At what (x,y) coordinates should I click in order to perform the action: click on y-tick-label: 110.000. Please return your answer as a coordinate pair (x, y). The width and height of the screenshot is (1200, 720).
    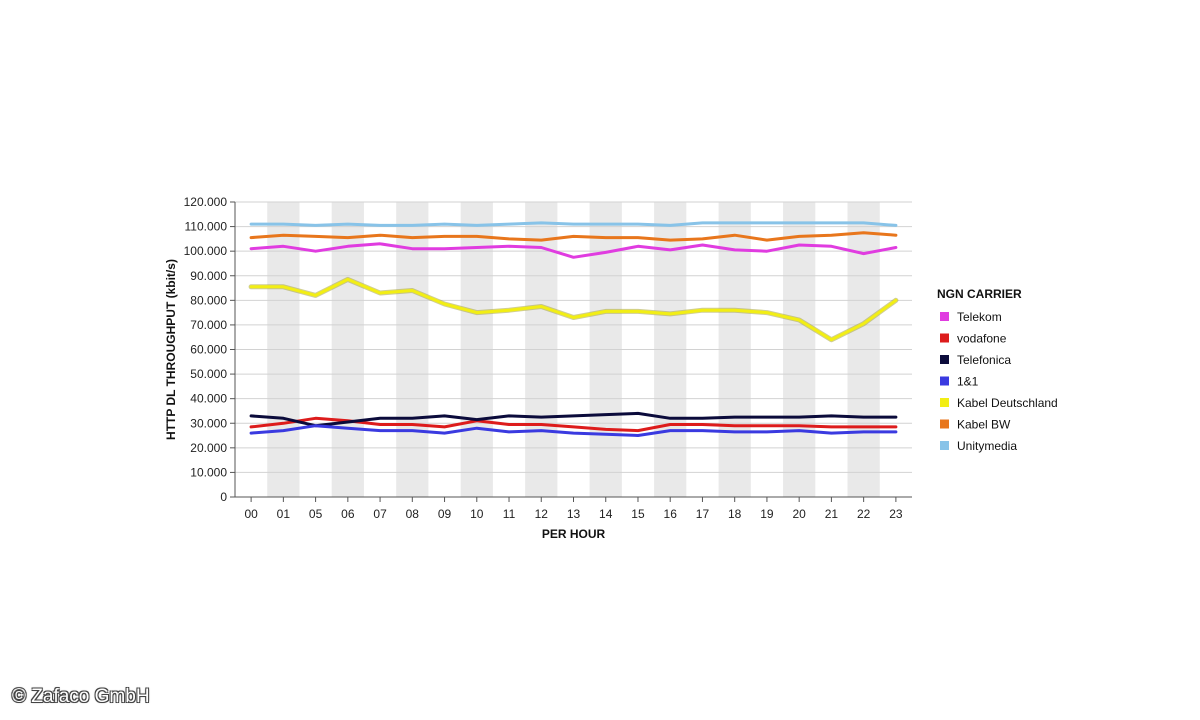
    Looking at the image, I should click on (206, 227).